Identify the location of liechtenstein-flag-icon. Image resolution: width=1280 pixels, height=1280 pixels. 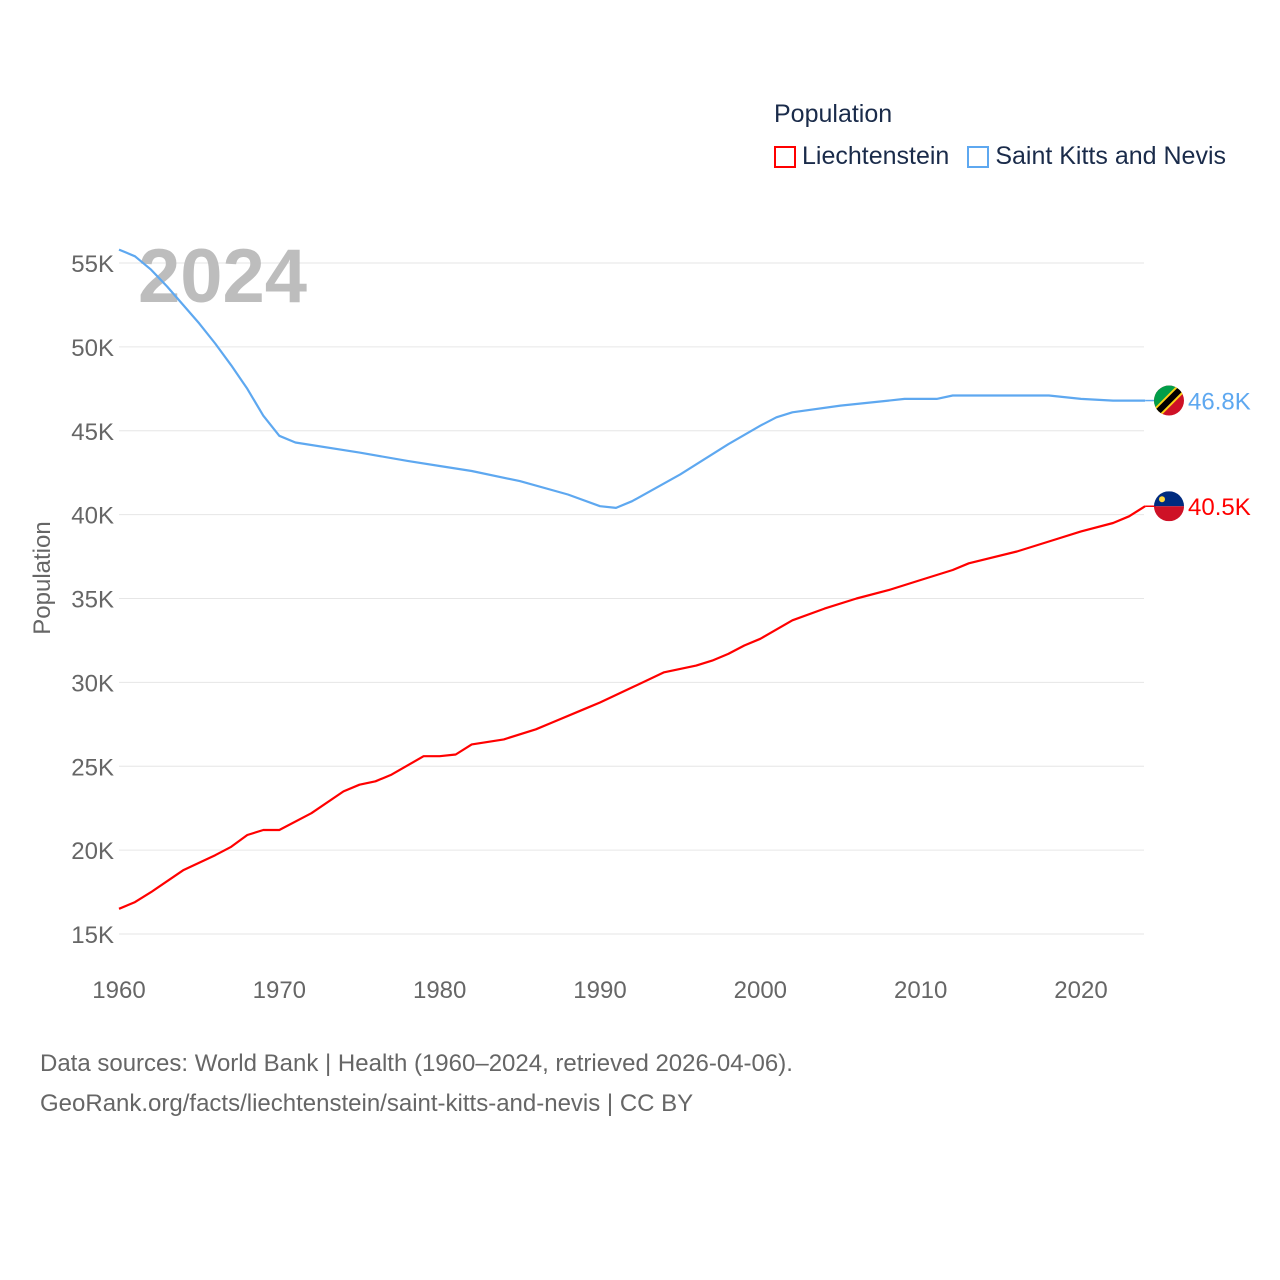
(1169, 506).